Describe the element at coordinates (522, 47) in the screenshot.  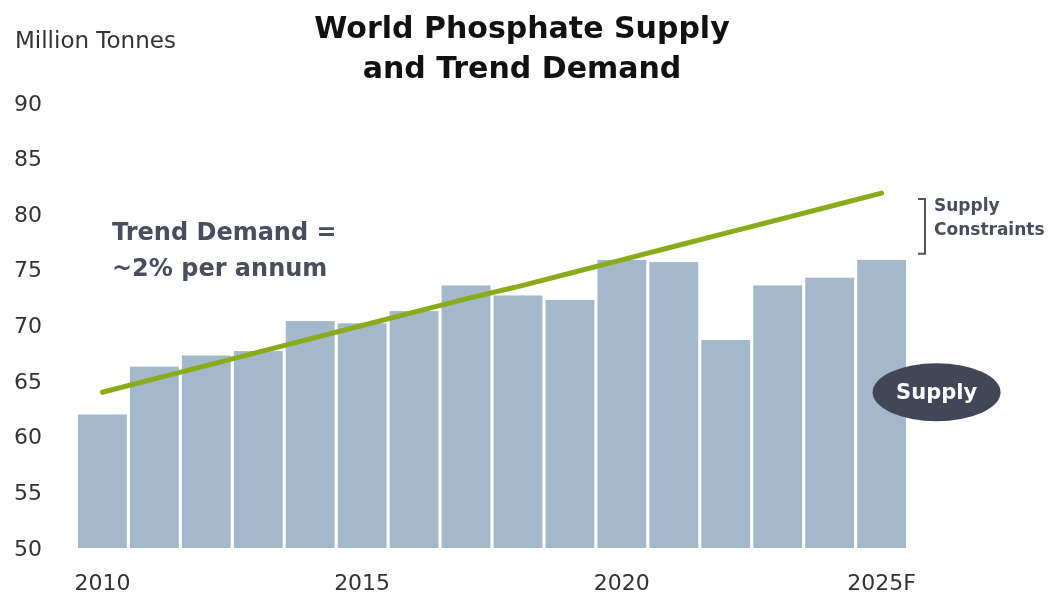
I see `chart-title: World Phosphate Supply and Trend Demand` at that location.